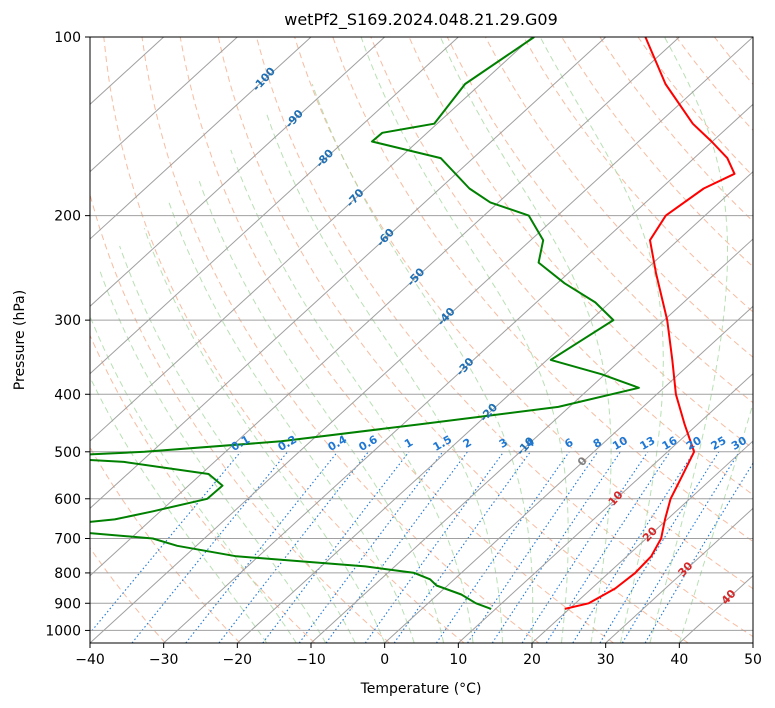 Image resolution: width=775 pixels, height=708 pixels. Describe the element at coordinates (67, 500) in the screenshot. I see `y-tick-label: 600` at that location.